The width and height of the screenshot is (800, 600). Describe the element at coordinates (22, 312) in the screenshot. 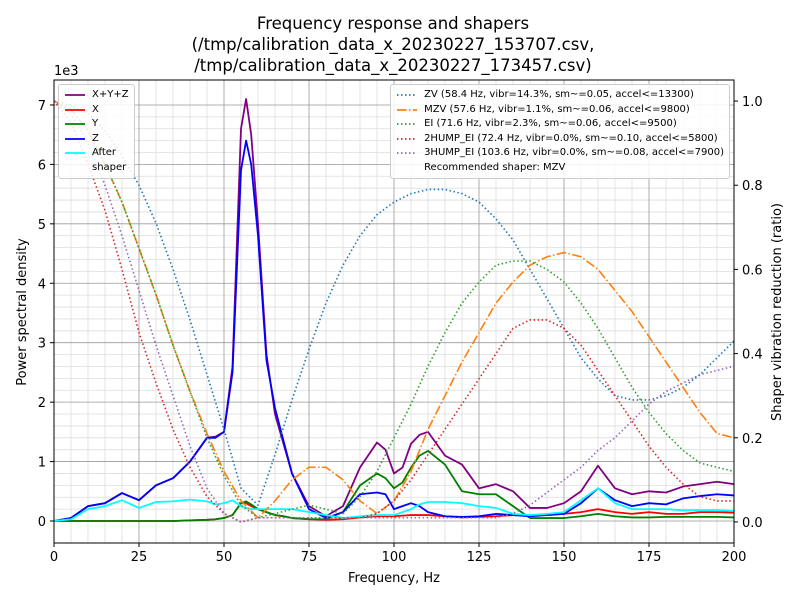

I see `y-axis-label: Power spectral density` at that location.